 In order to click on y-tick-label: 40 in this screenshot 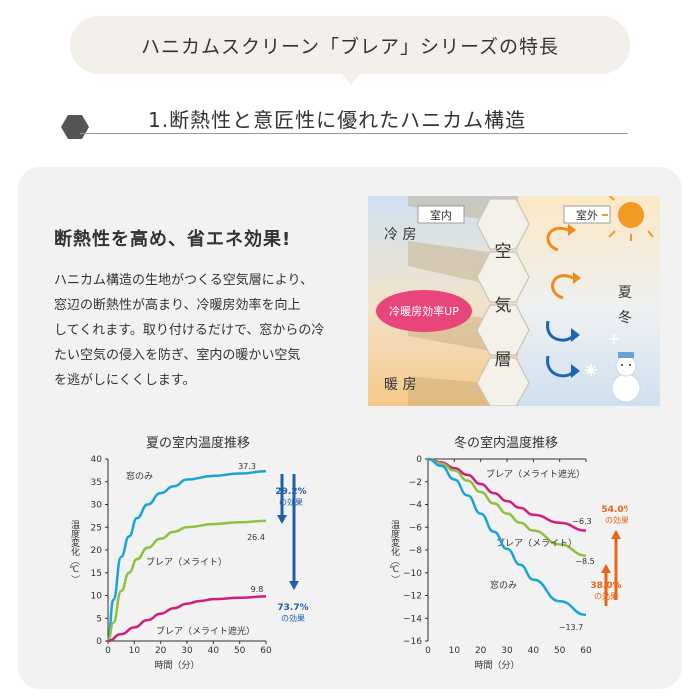, I will do `click(97, 460)`.